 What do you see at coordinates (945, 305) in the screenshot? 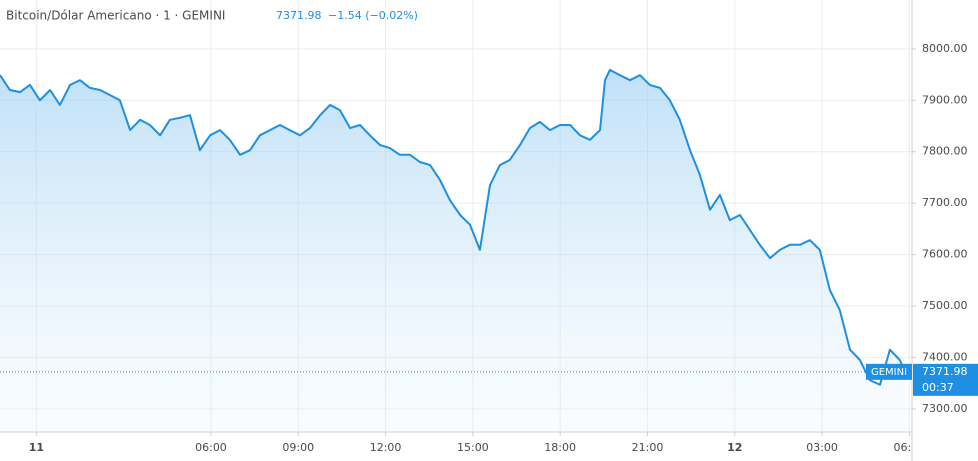
I see `y-tick-label: 7500.00` at bounding box center [945, 305].